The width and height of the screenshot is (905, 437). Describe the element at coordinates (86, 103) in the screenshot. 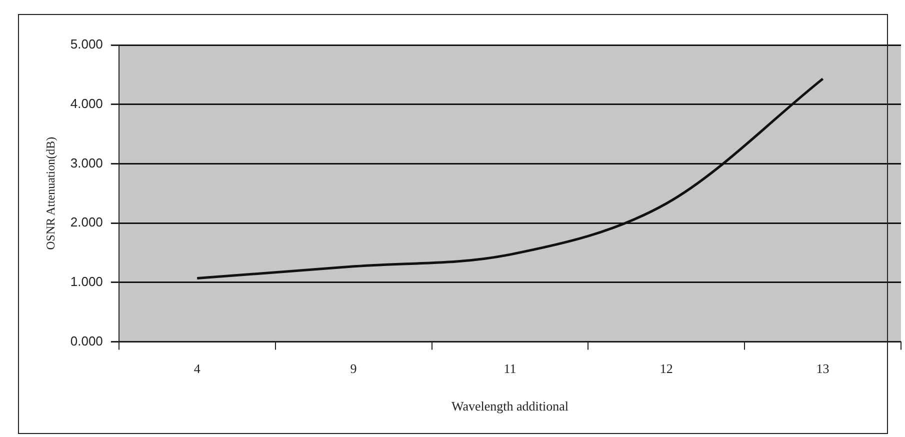

I see `y-tick-label: 4.000` at that location.